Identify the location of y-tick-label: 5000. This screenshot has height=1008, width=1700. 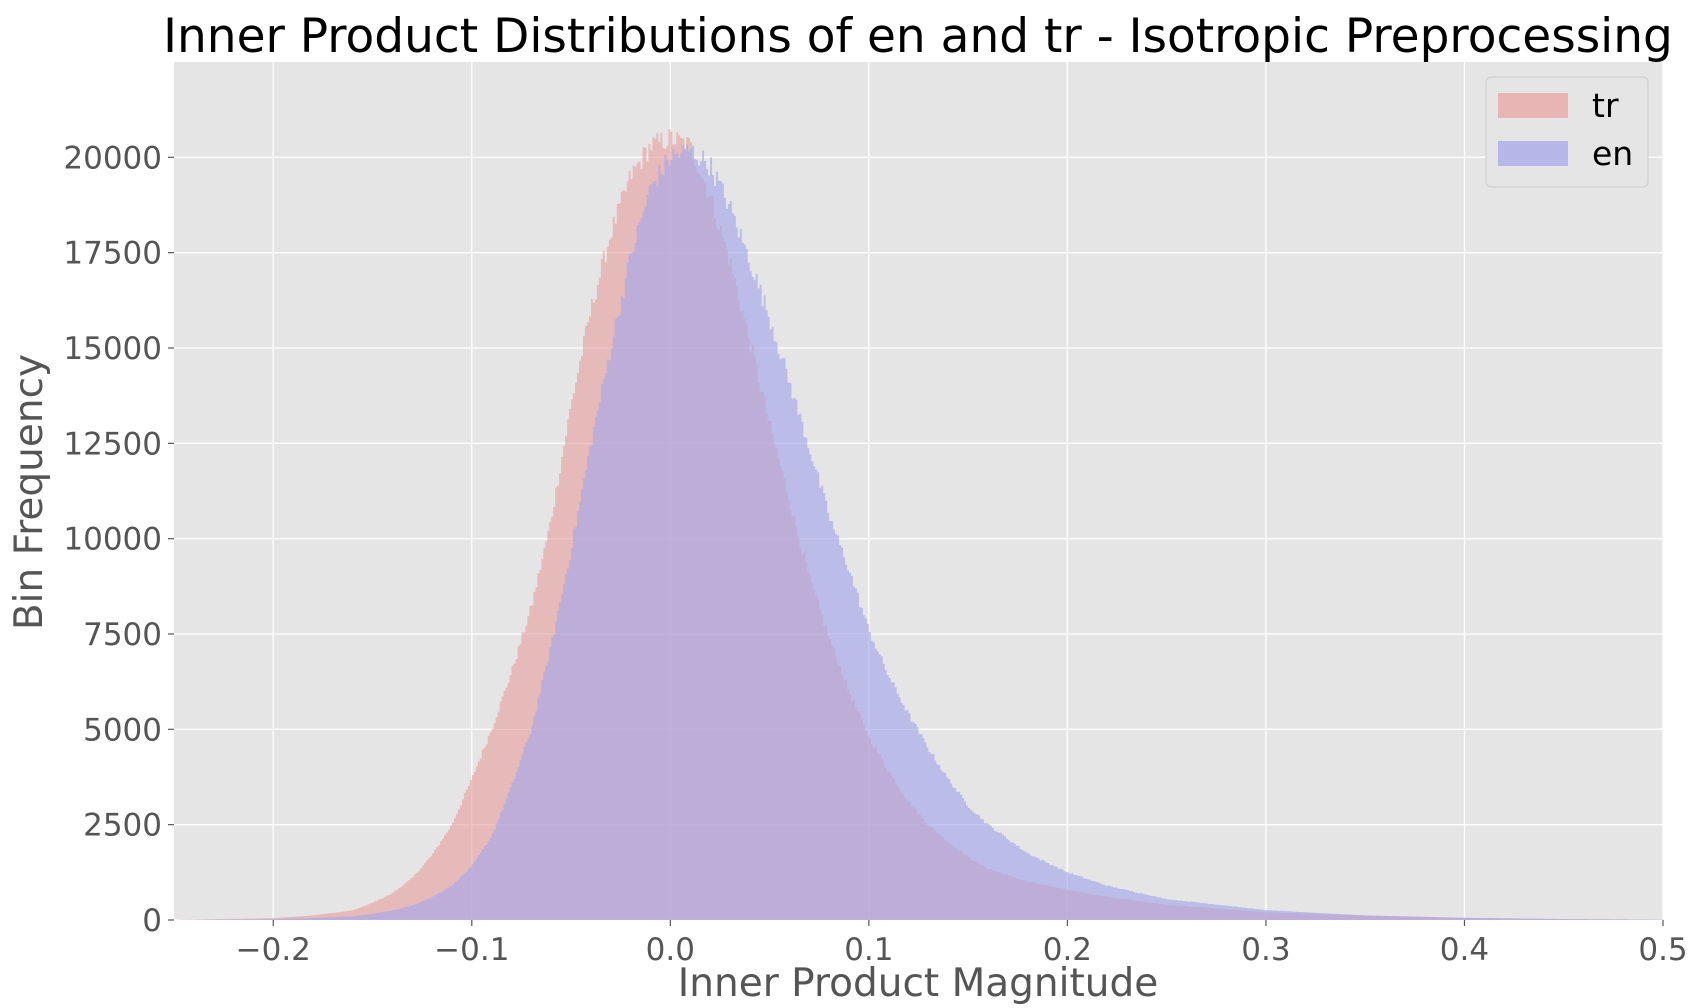
(122, 730).